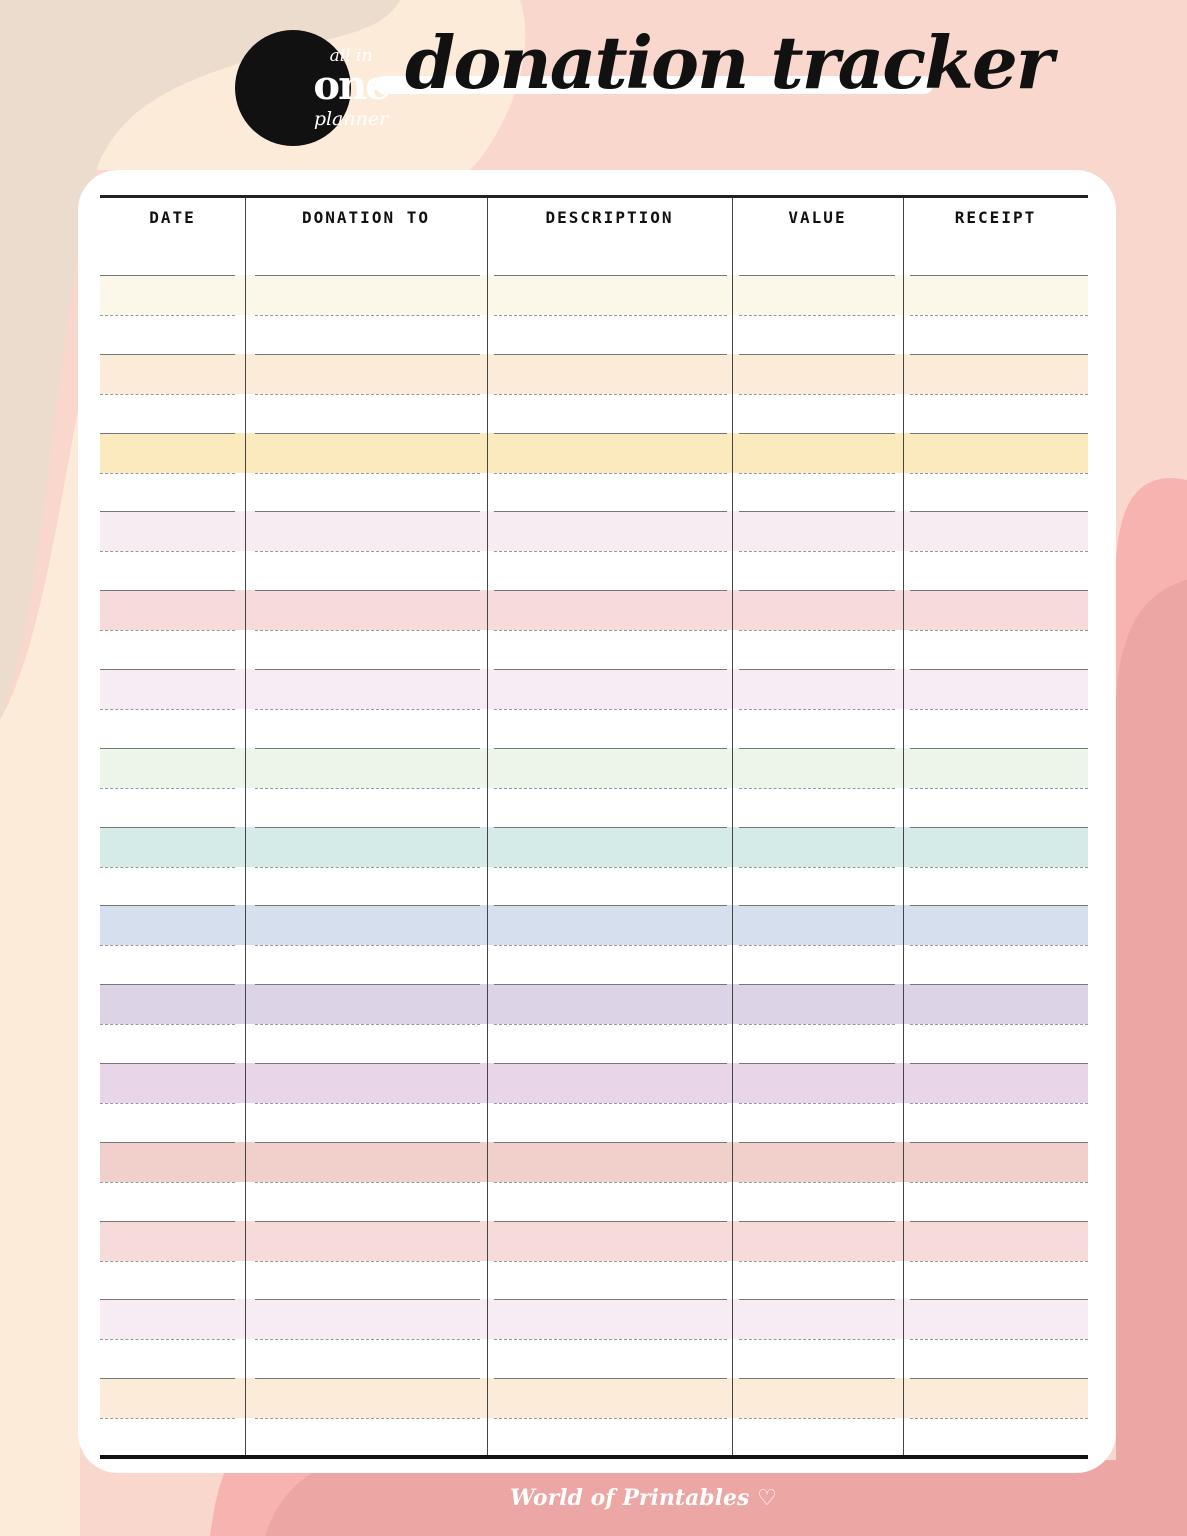 The width and height of the screenshot is (1187, 1536). What do you see at coordinates (654, 85) in the screenshot?
I see `title-underline-stripe` at bounding box center [654, 85].